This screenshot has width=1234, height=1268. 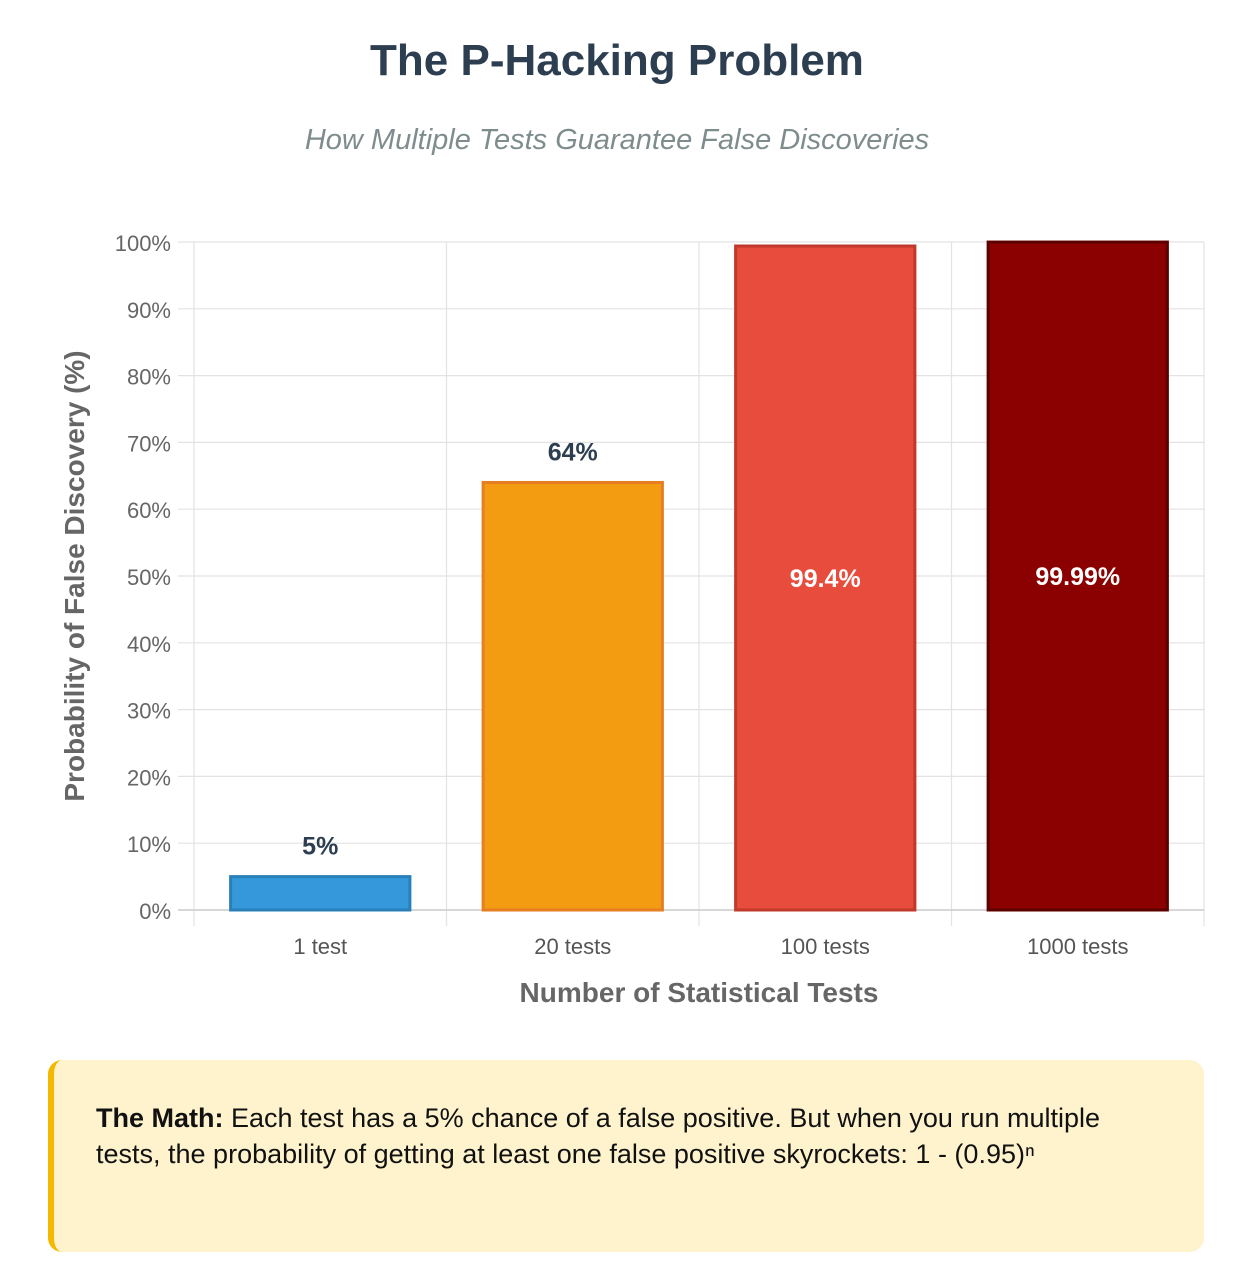 What do you see at coordinates (155, 911) in the screenshot?
I see `y-tick-label: 0%` at bounding box center [155, 911].